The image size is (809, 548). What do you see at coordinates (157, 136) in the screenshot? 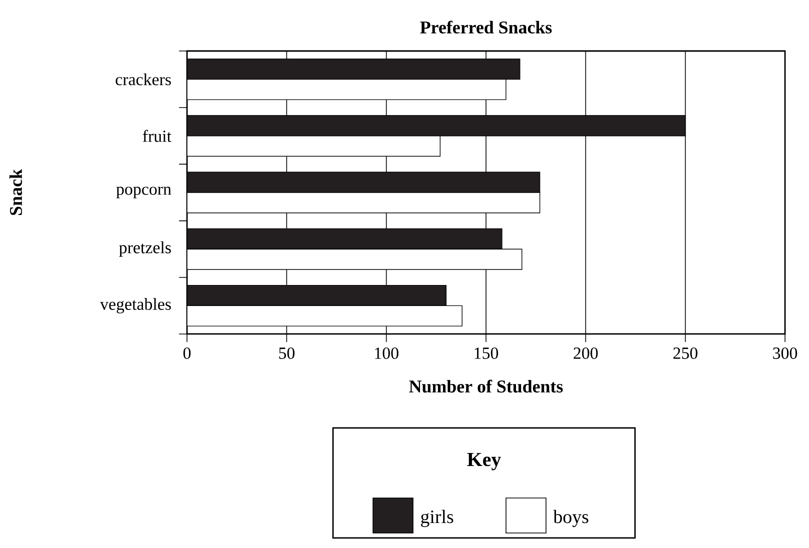
I see `y-tick-label: fruit` at bounding box center [157, 136].